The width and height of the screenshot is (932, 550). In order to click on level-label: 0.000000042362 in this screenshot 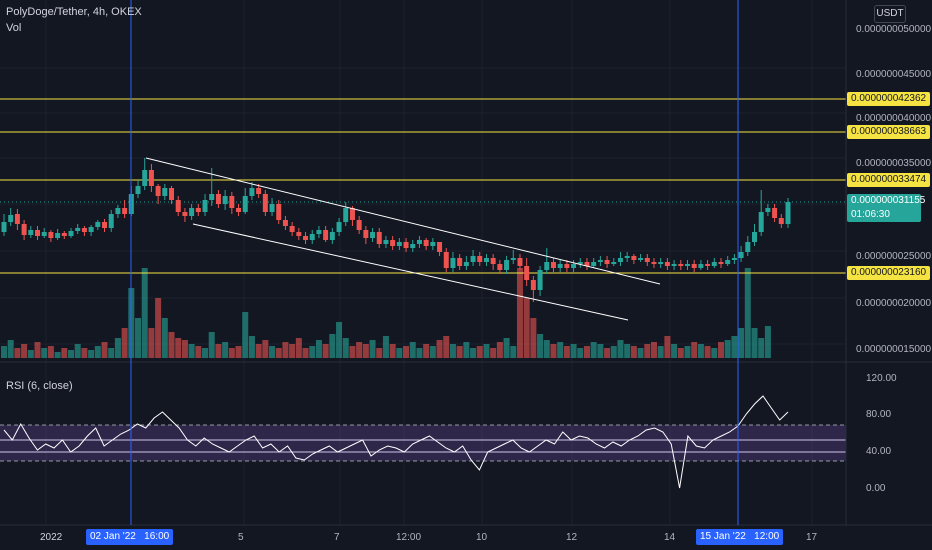, I will do `click(889, 99)`.